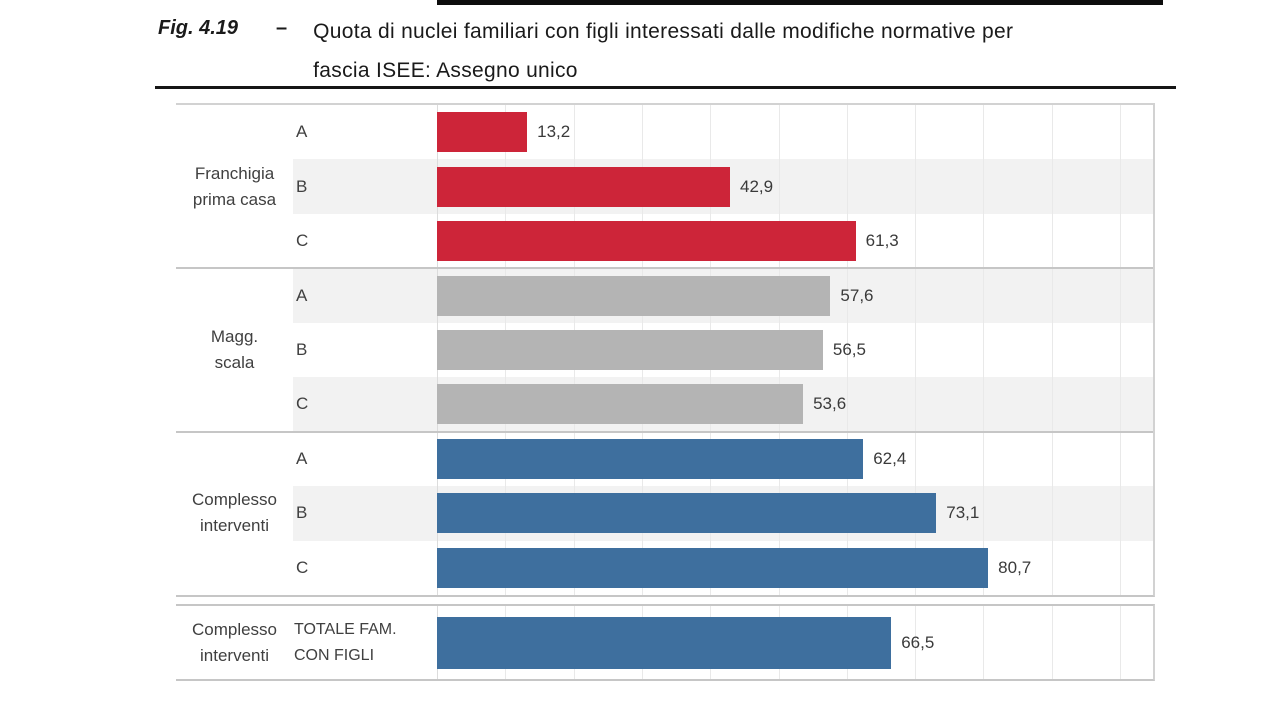 Image resolution: width=1280 pixels, height=701 pixels. I want to click on figure-dash: –, so click(282, 28).